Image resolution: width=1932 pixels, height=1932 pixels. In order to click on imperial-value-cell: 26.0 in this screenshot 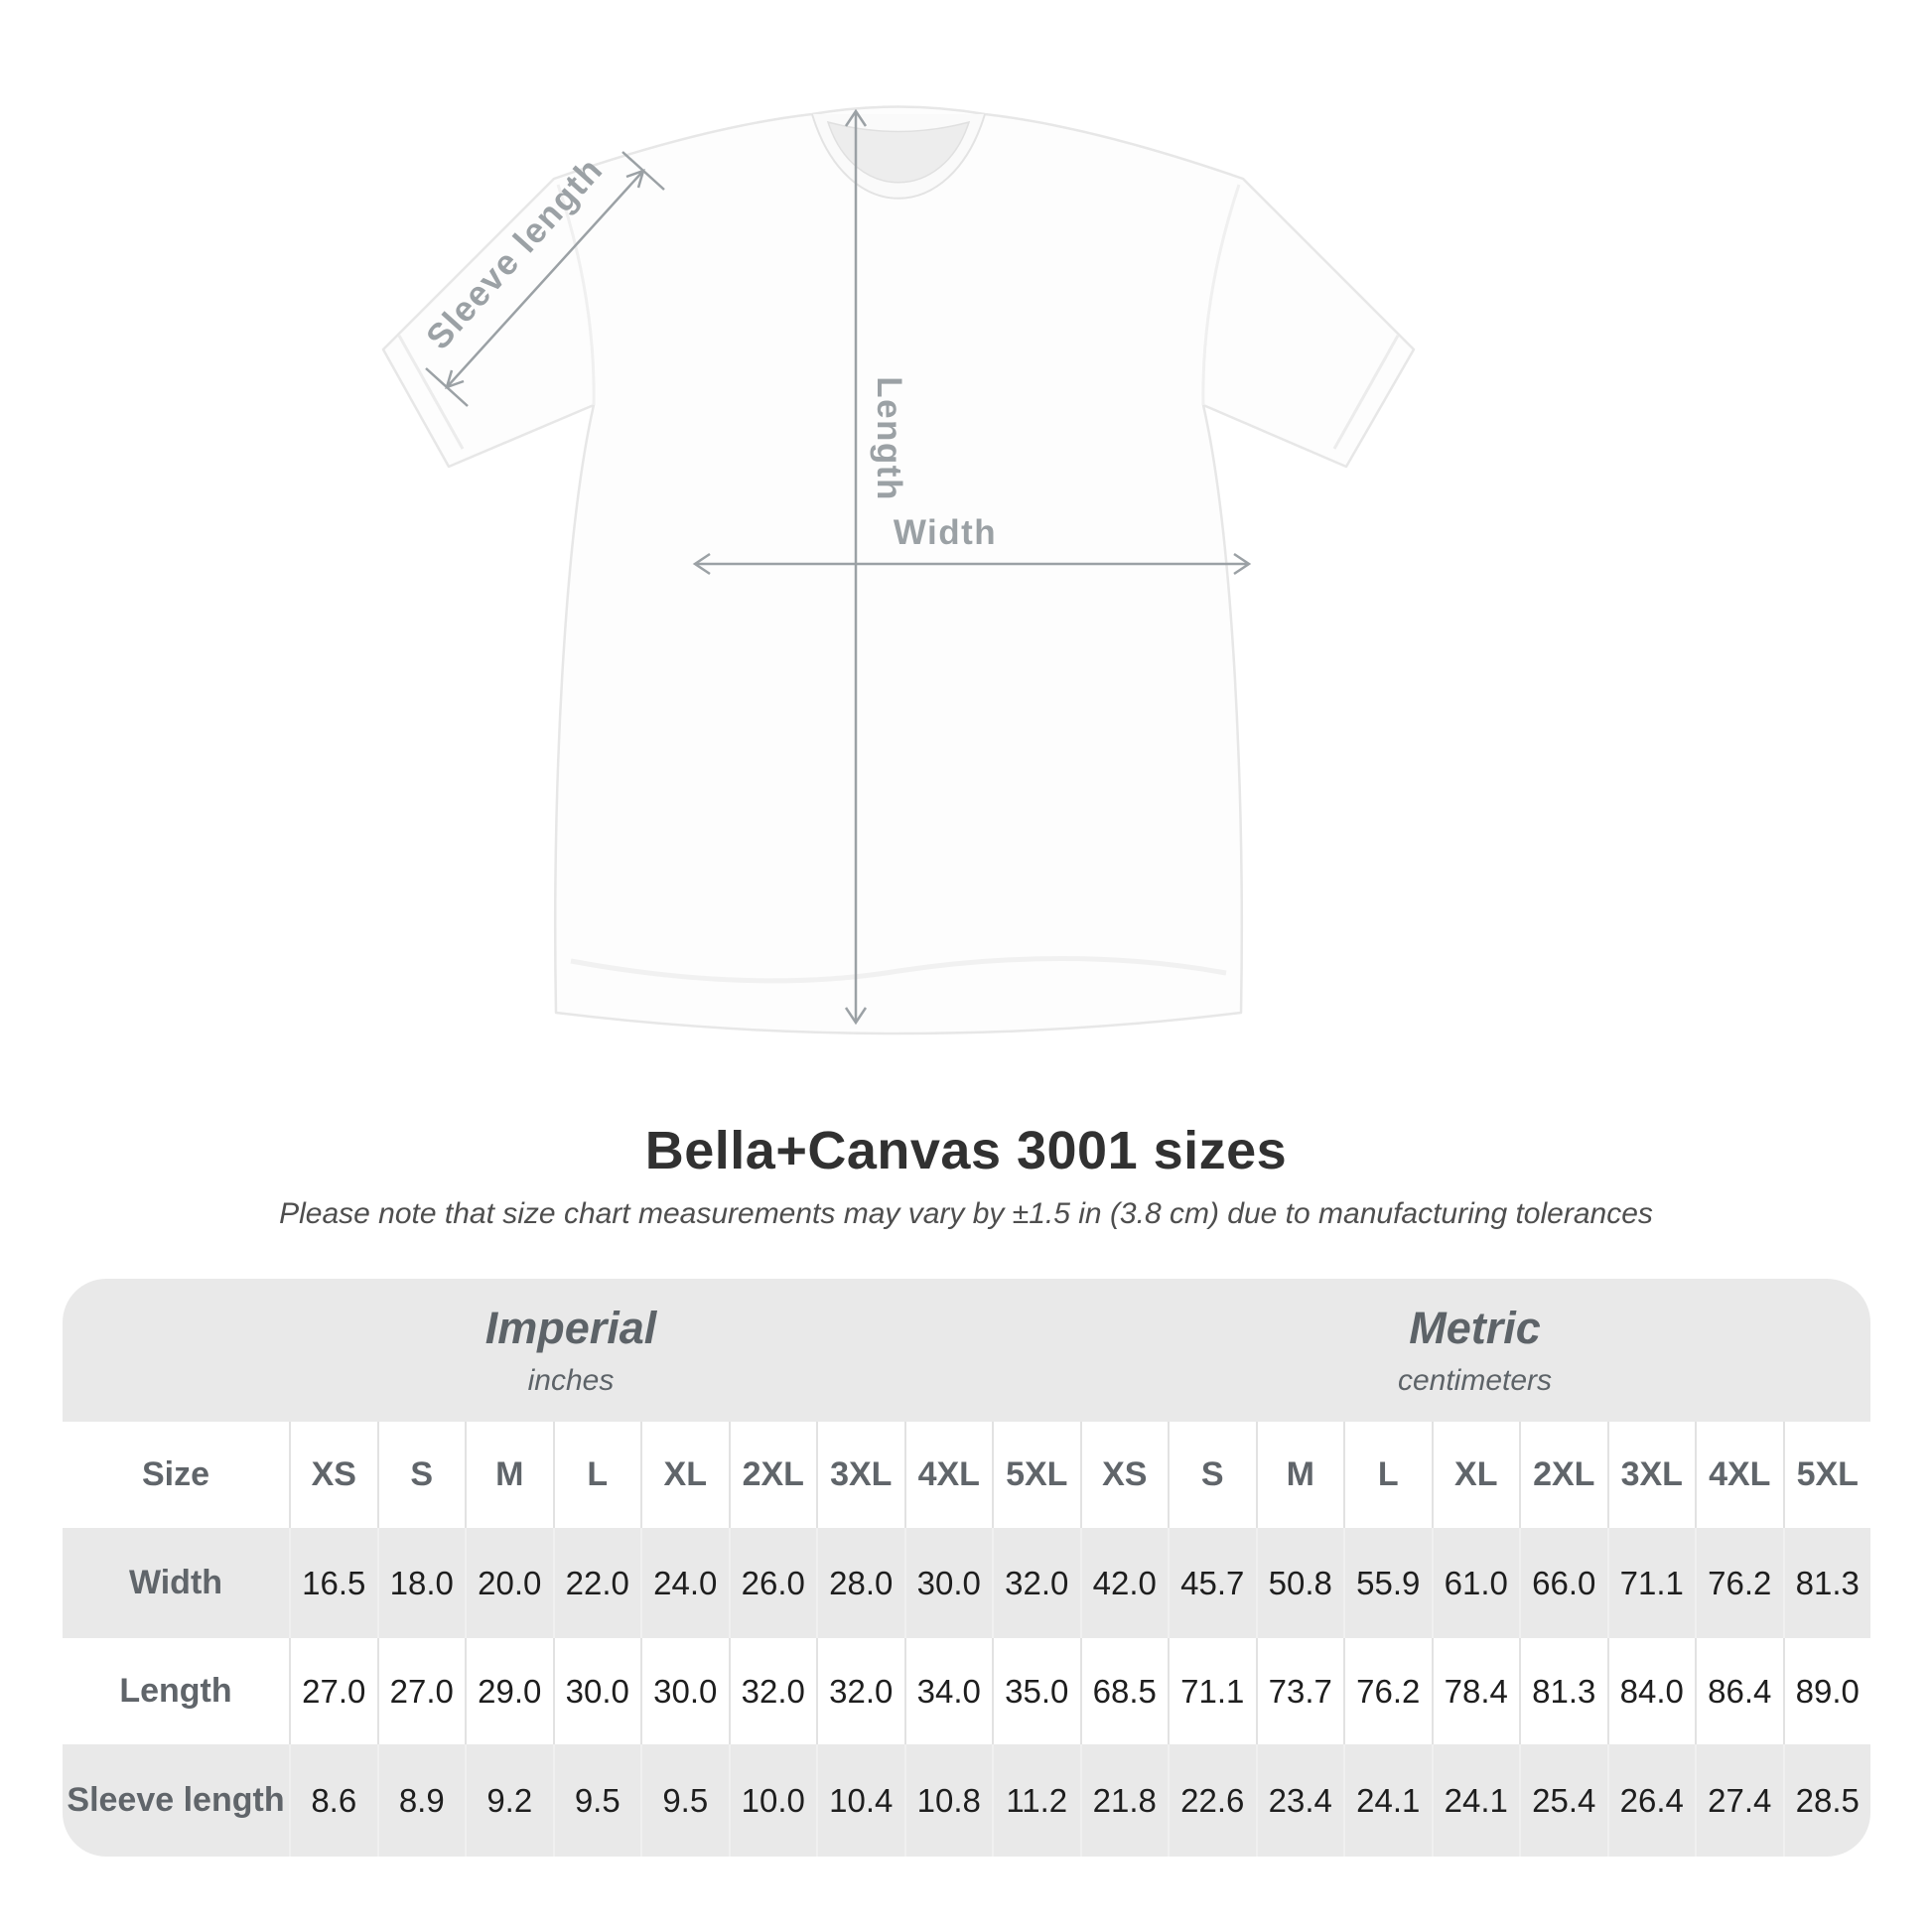, I will do `click(772, 1583)`.